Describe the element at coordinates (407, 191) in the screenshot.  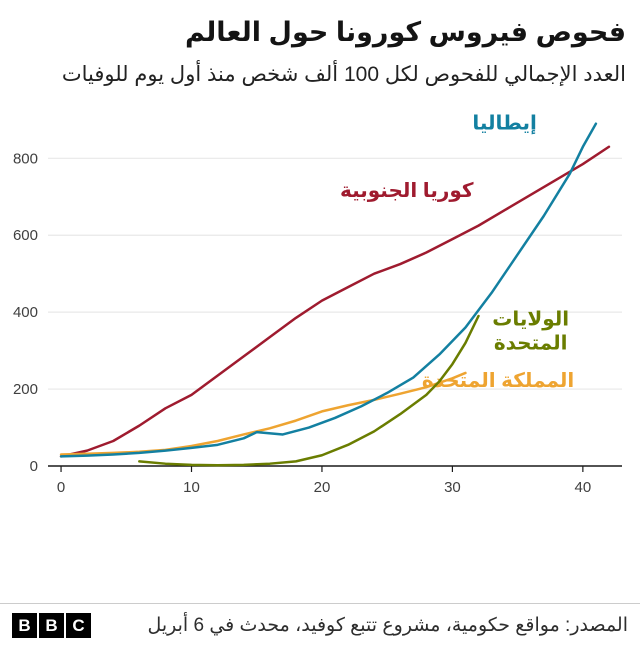
I see `series-label: كوريا الجنوبية` at that location.